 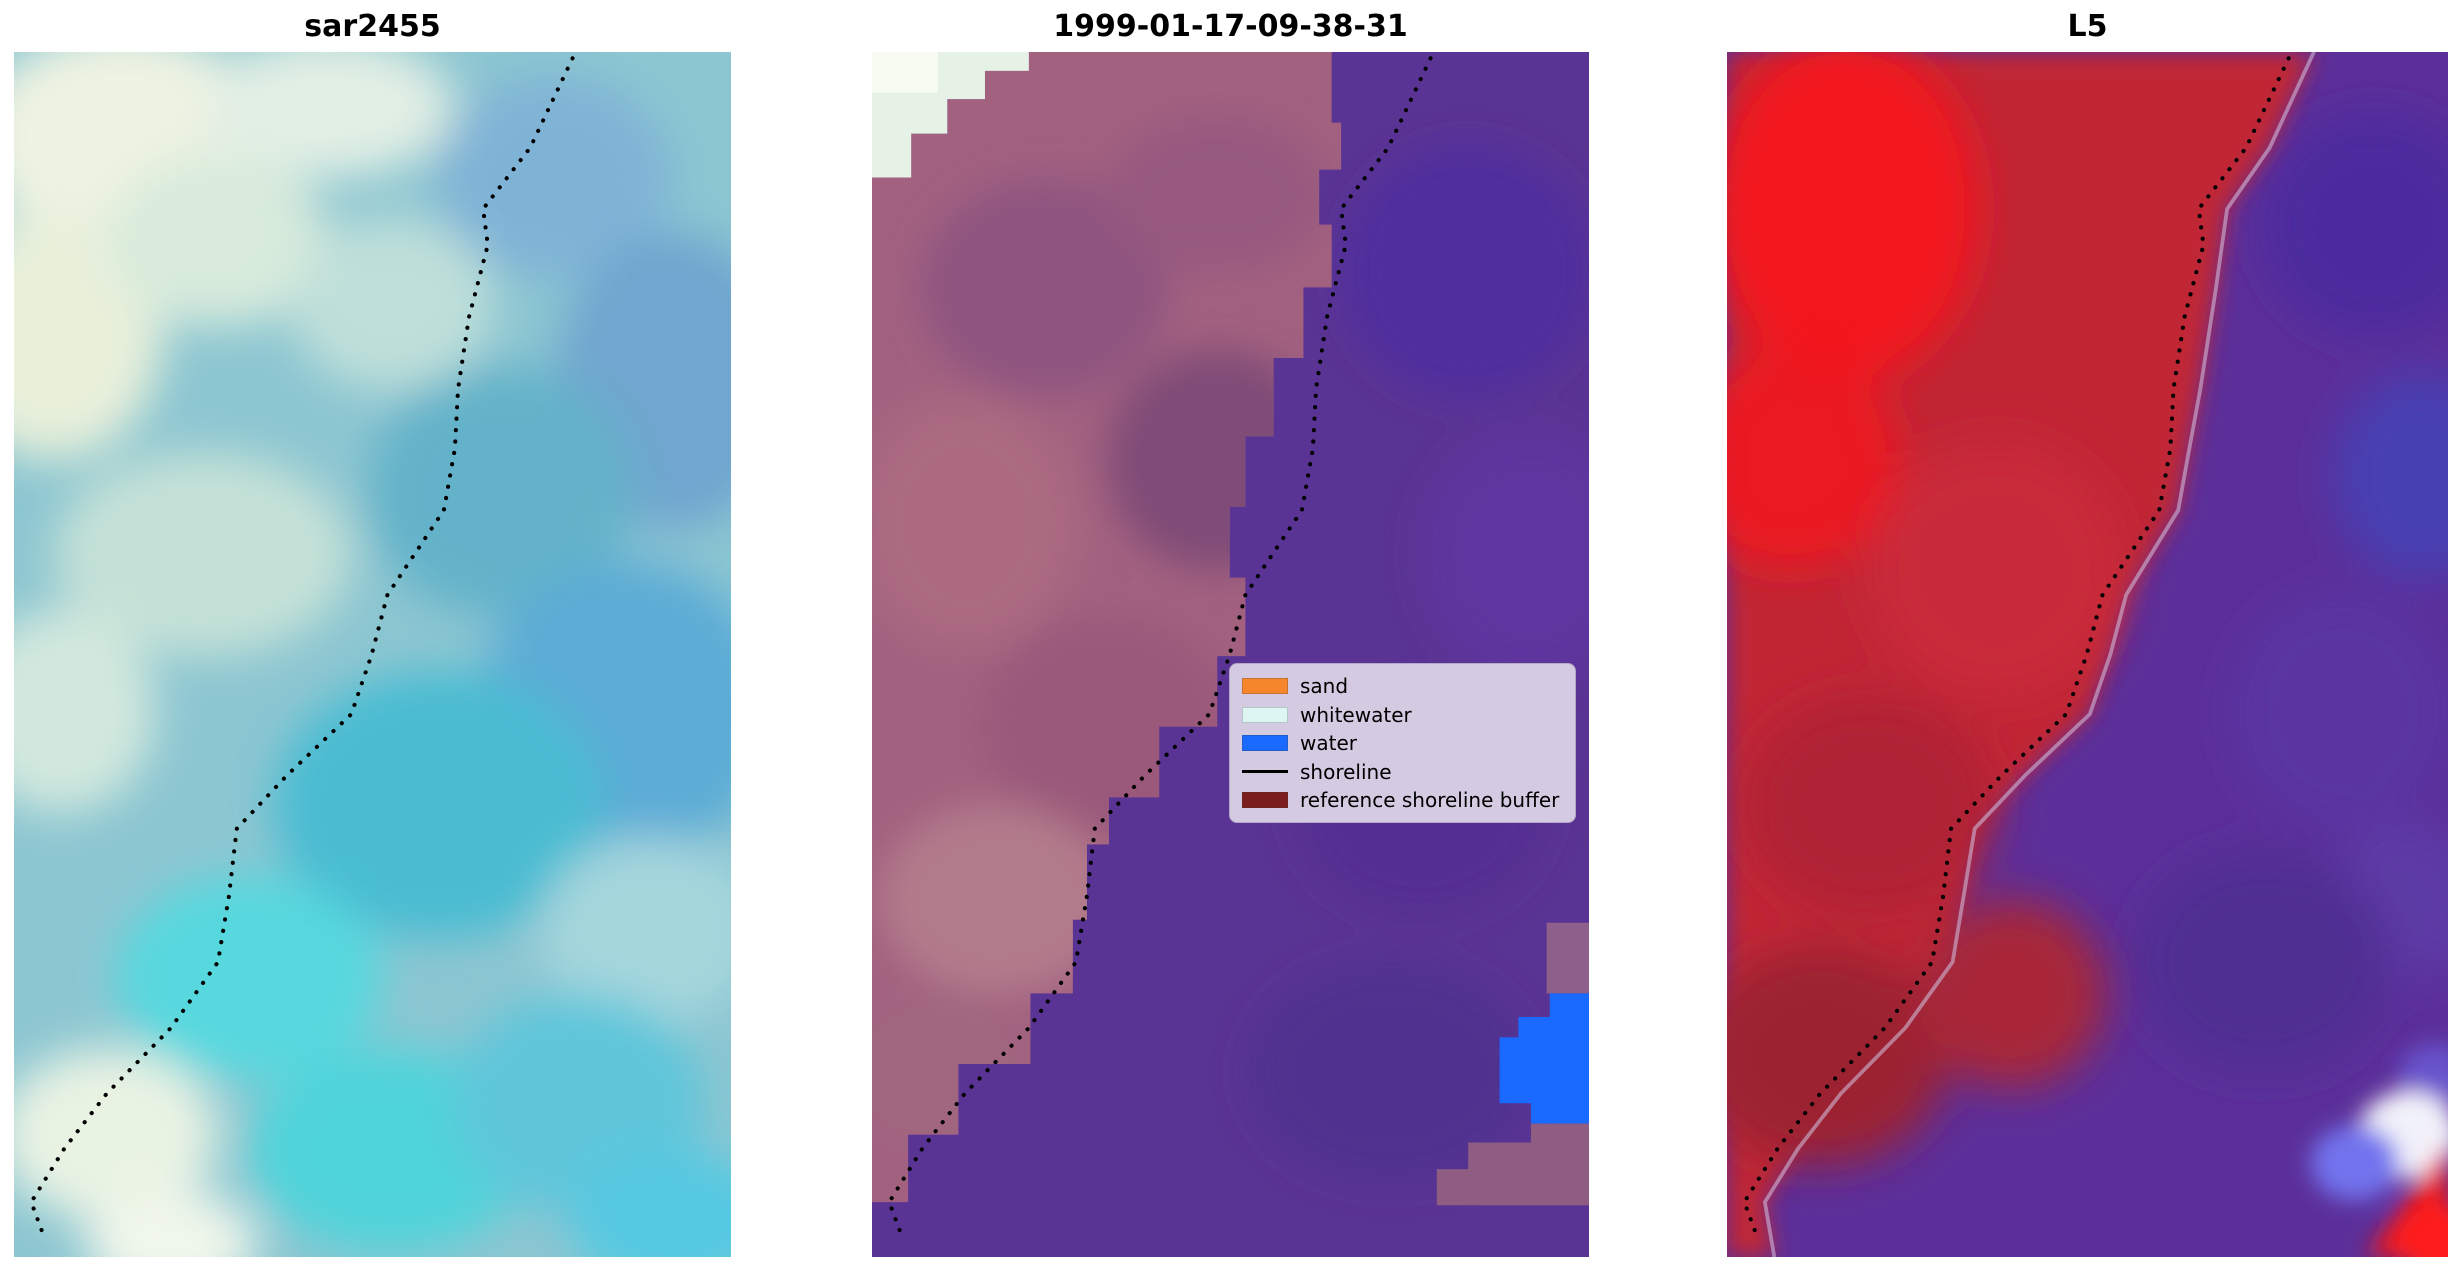 What do you see at coordinates (1544, 1058) in the screenshot?
I see `water-patch` at bounding box center [1544, 1058].